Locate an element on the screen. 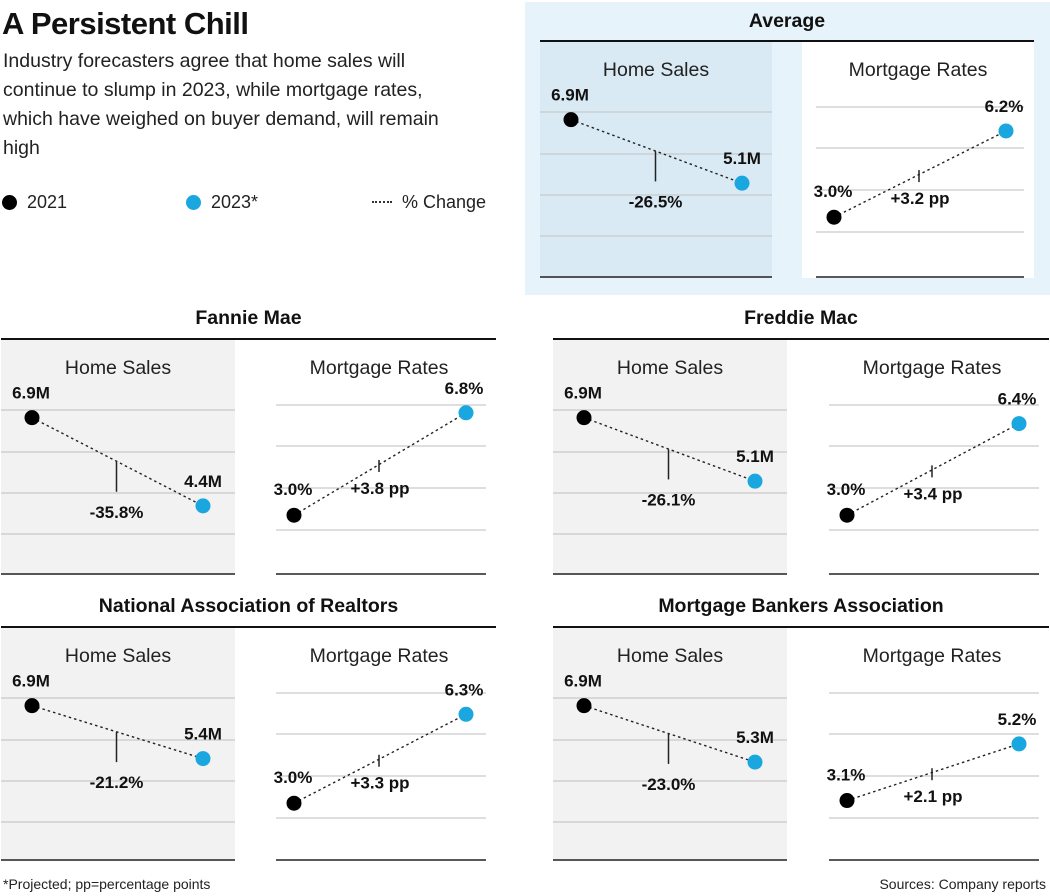  panel-plot: 6.9M 5.4M -21.2% is located at coordinates (118, 766).